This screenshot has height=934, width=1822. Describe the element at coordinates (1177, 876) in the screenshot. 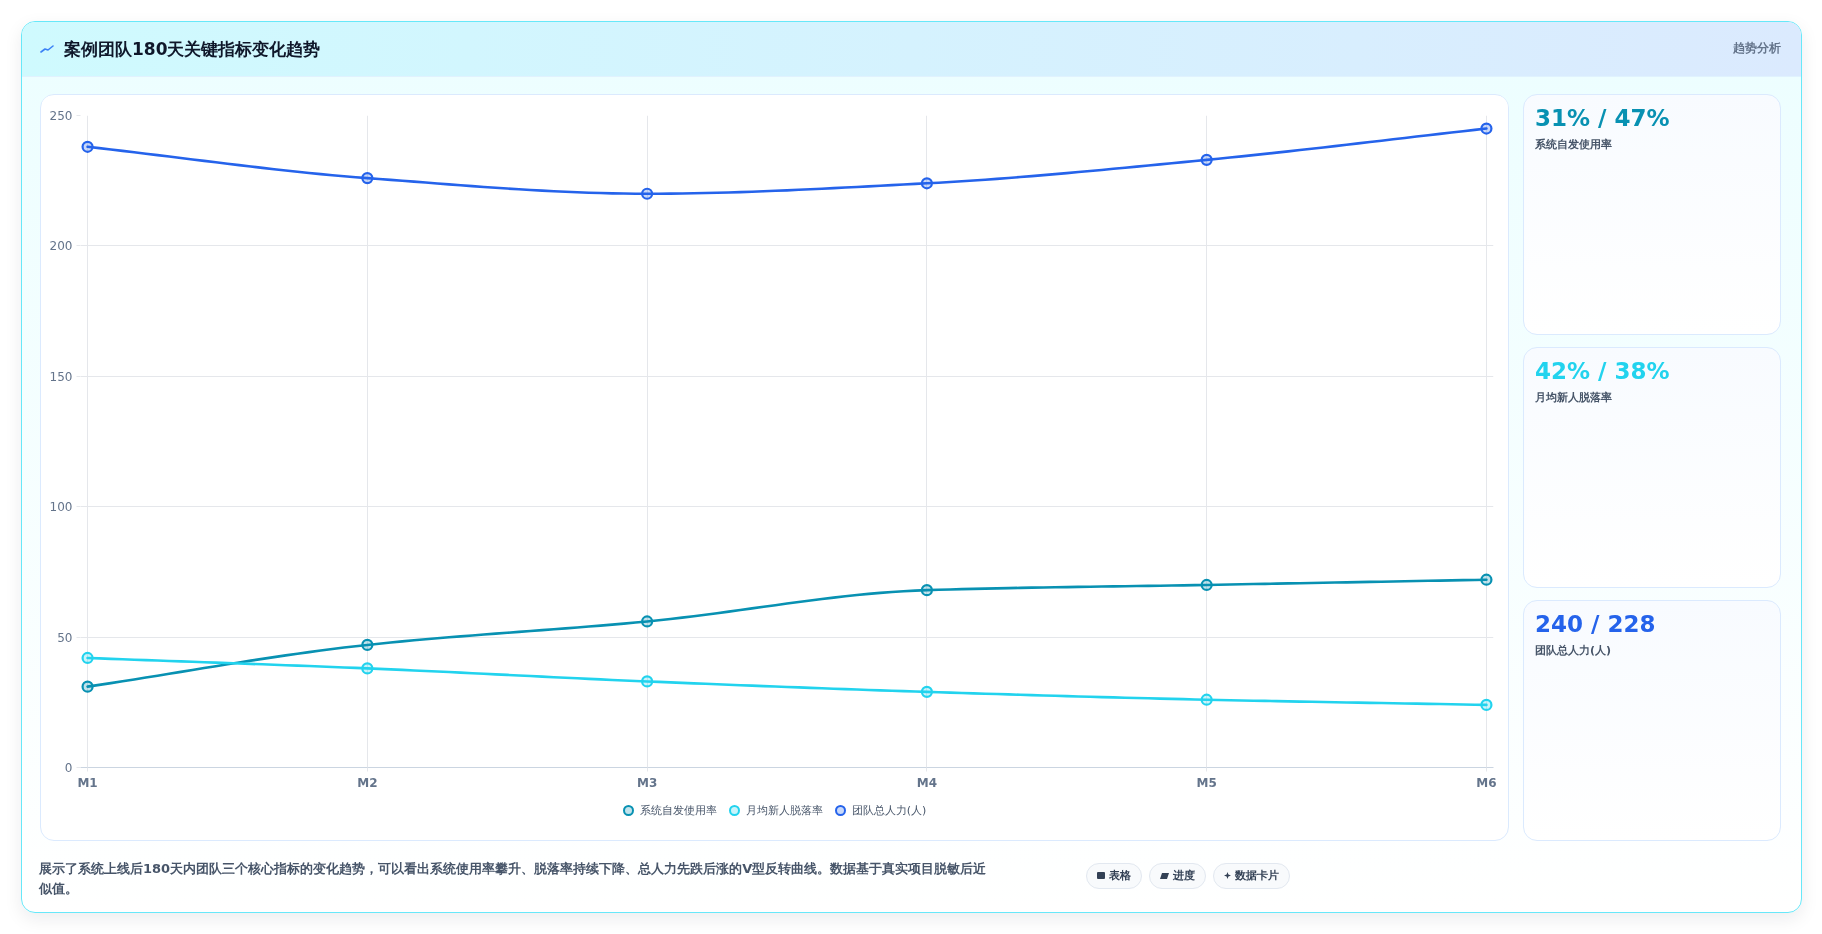

I see `text: 进度` at that location.